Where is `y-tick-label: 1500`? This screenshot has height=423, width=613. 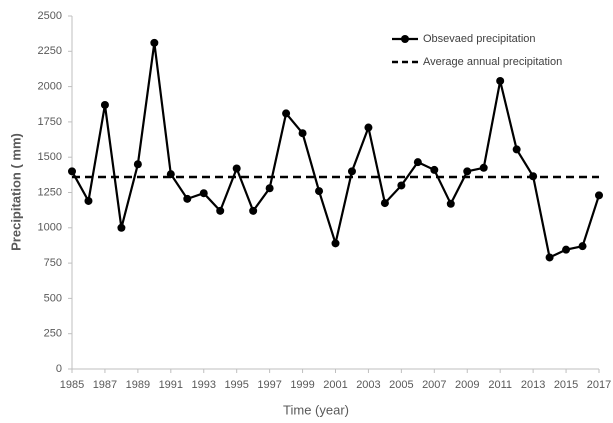
y-tick-label: 1500 is located at coordinates (50, 157).